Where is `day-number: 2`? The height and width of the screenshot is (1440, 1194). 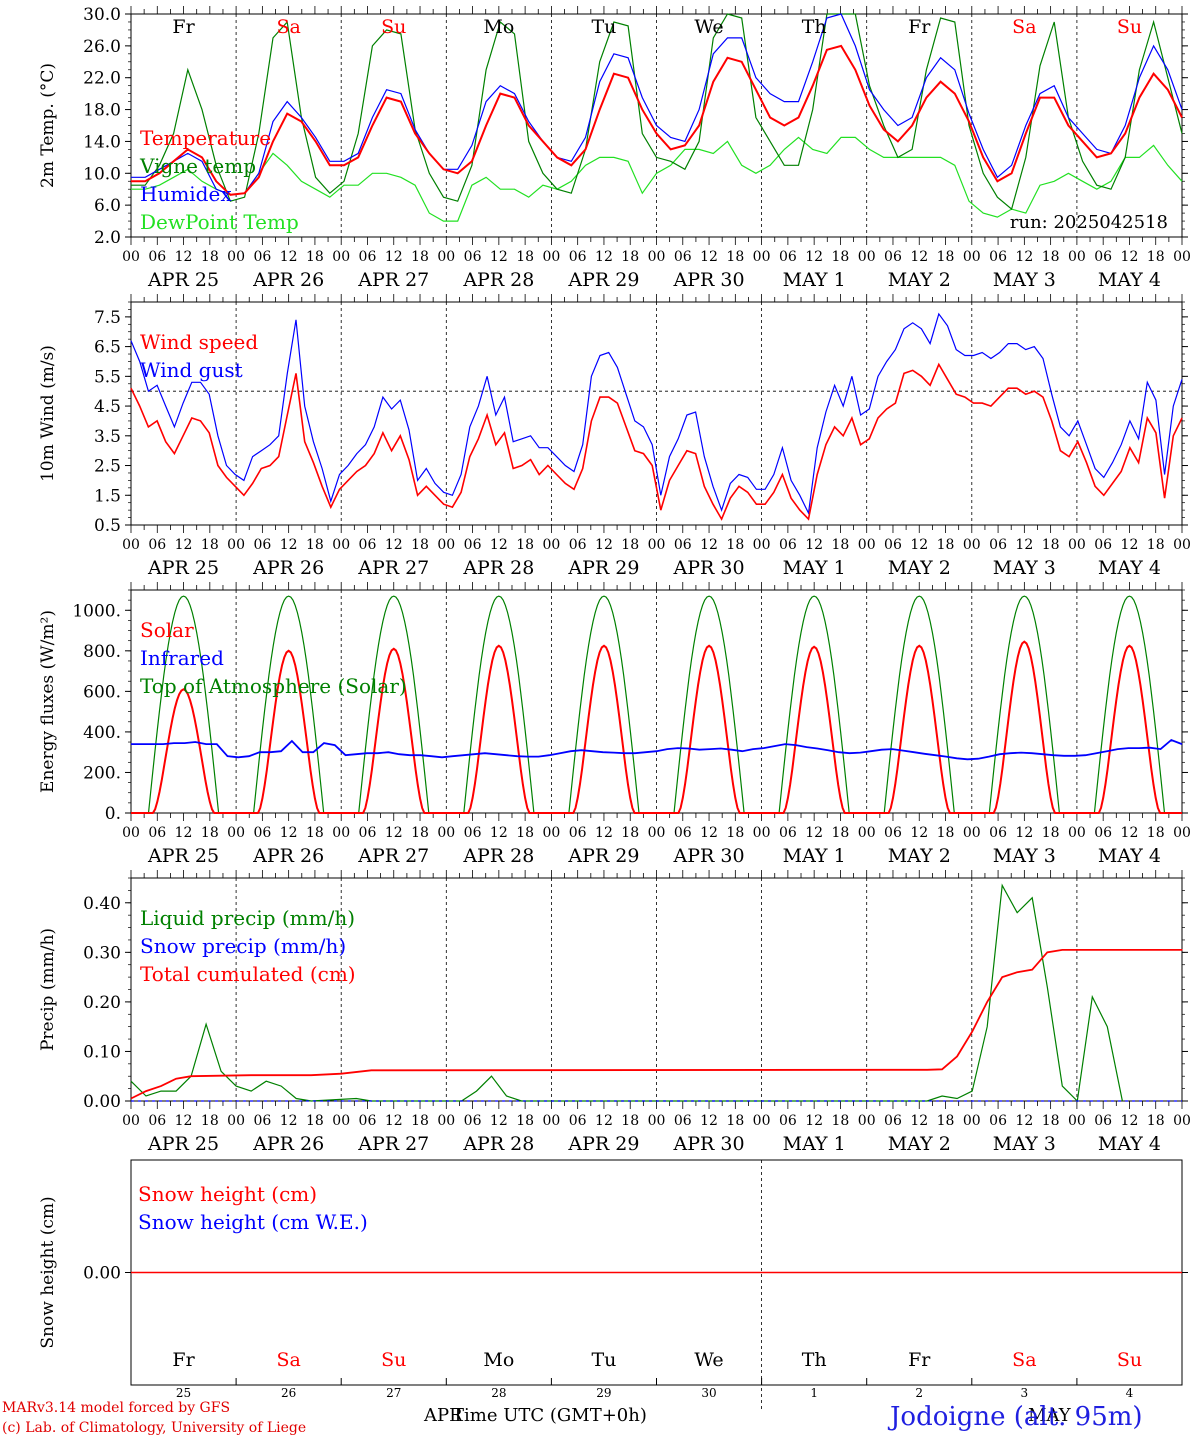
day-number: 2 is located at coordinates (919, 1393).